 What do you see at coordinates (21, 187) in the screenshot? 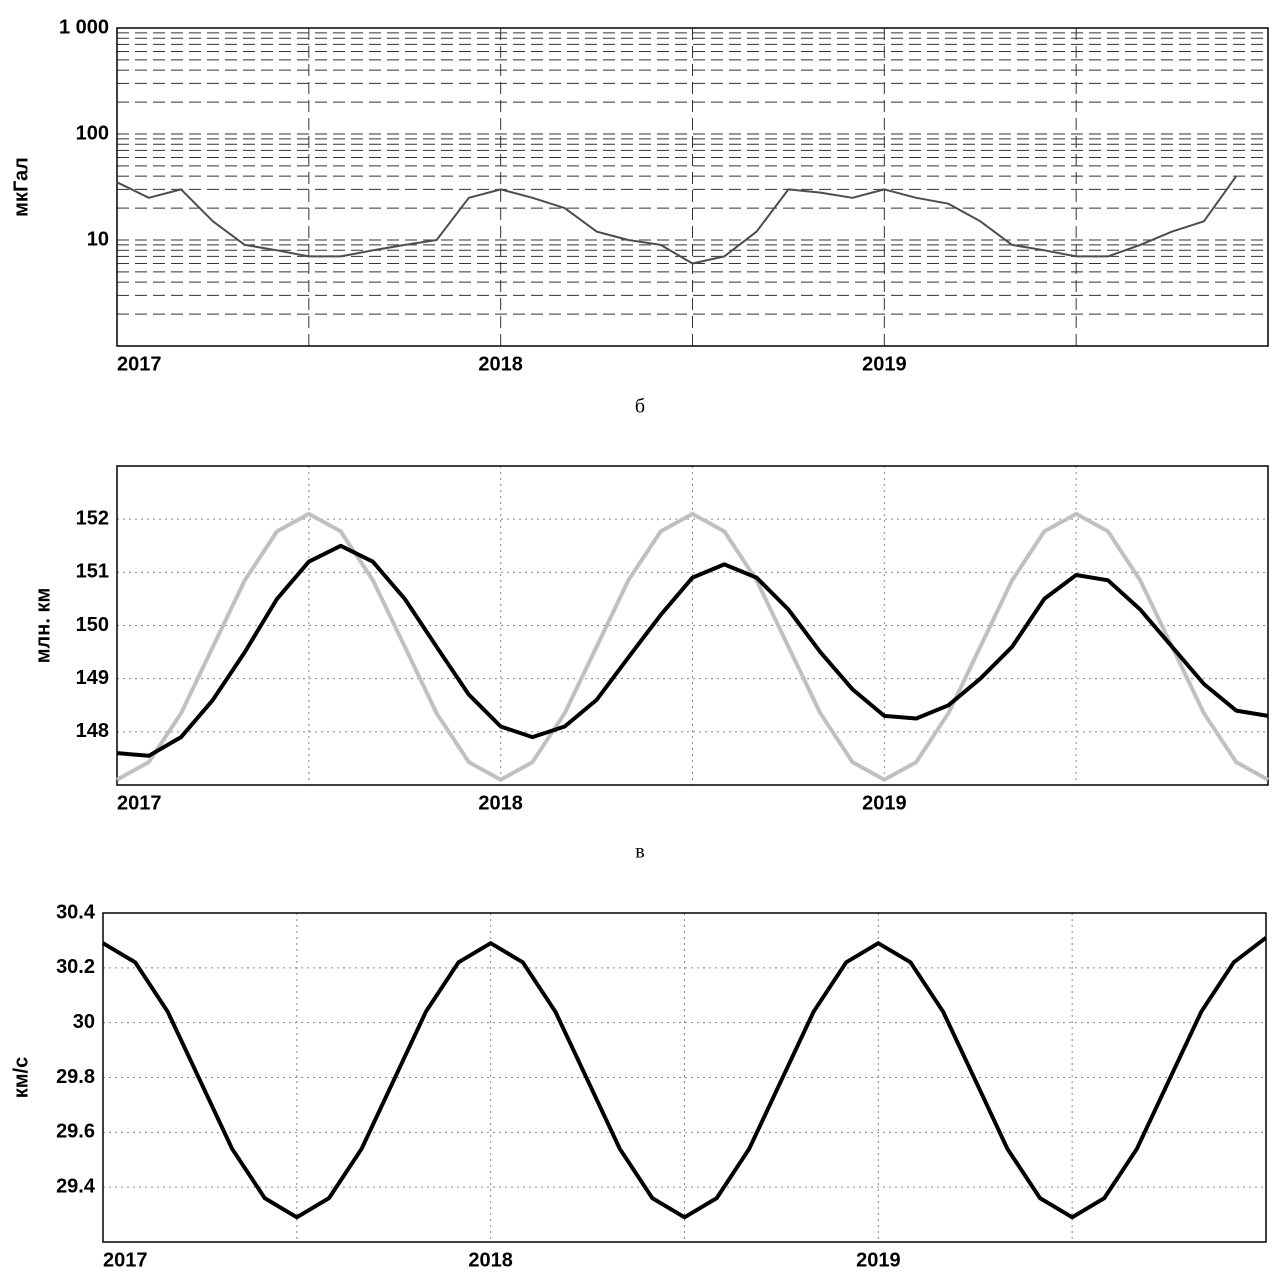
I see `y-axis-label: мкГал` at bounding box center [21, 187].